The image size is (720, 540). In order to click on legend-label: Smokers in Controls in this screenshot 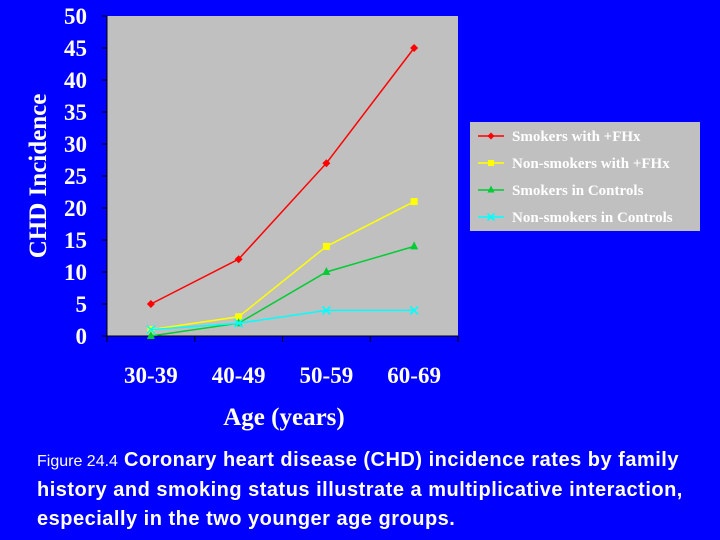, I will do `click(578, 191)`.